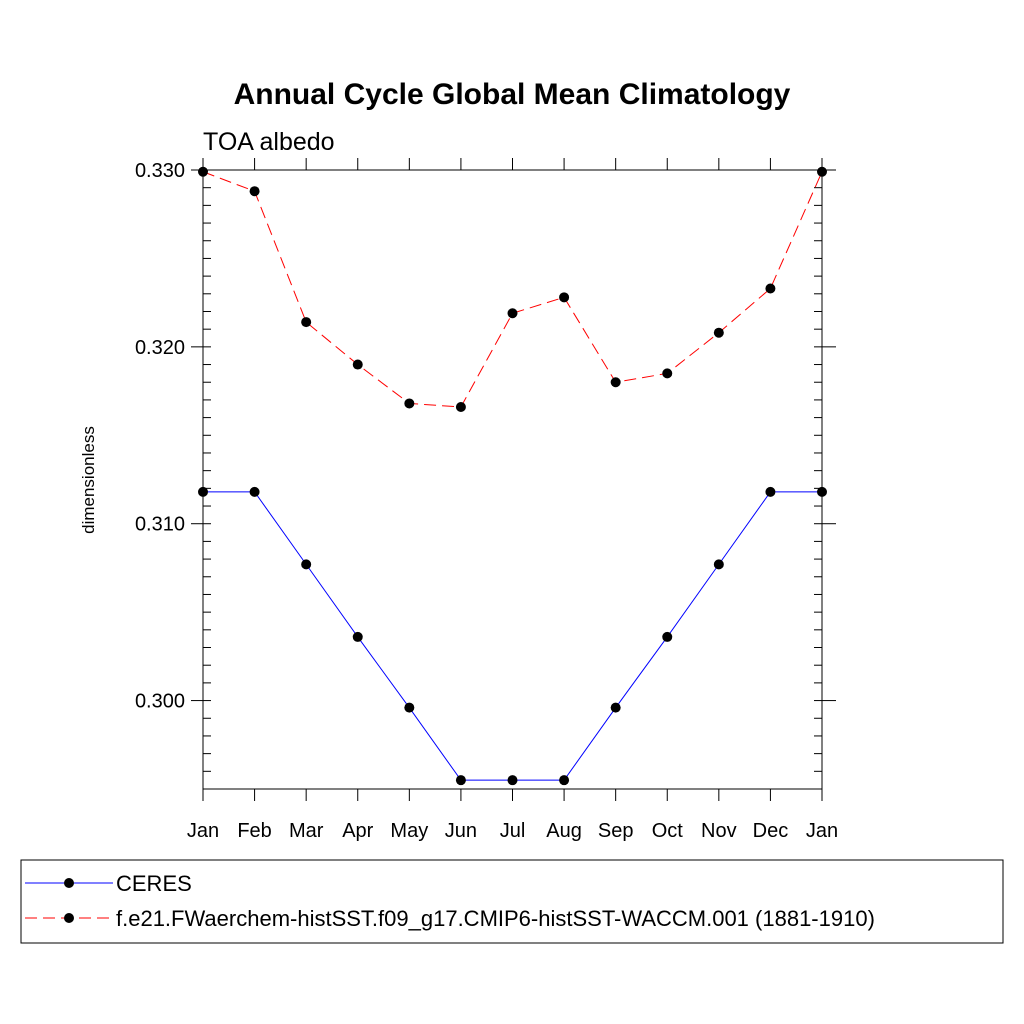 The width and height of the screenshot is (1024, 1024). Describe the element at coordinates (461, 831) in the screenshot. I see `x-tick-label: Jun` at that location.